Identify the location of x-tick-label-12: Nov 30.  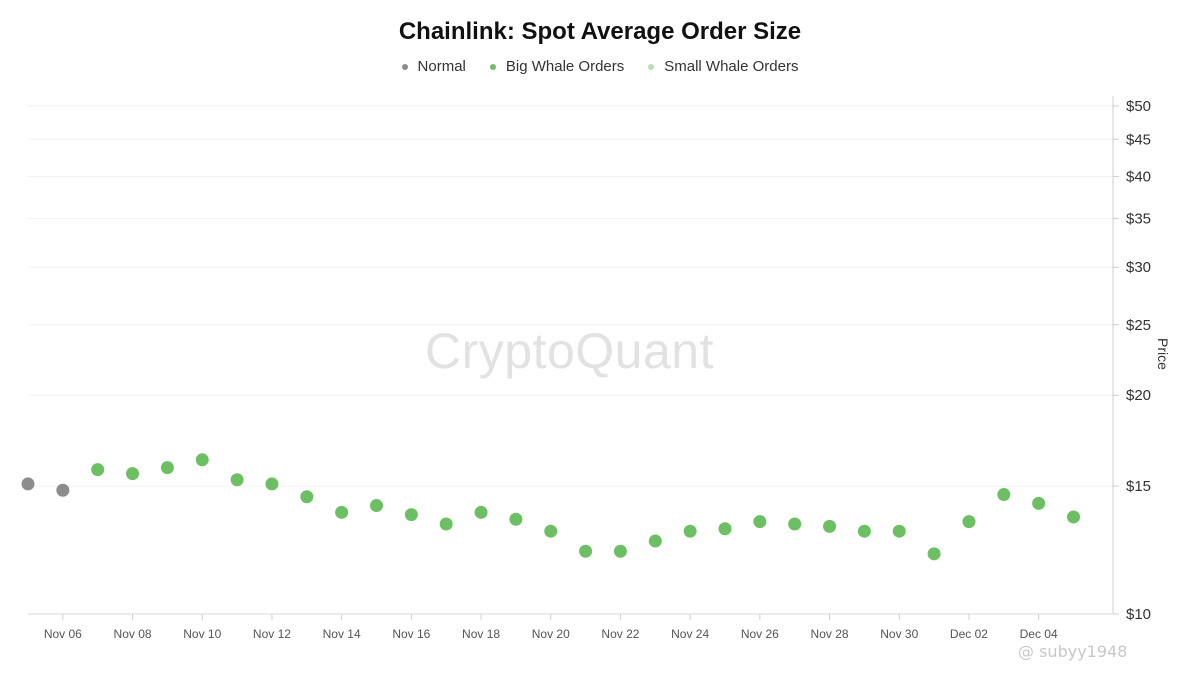
(899, 634).